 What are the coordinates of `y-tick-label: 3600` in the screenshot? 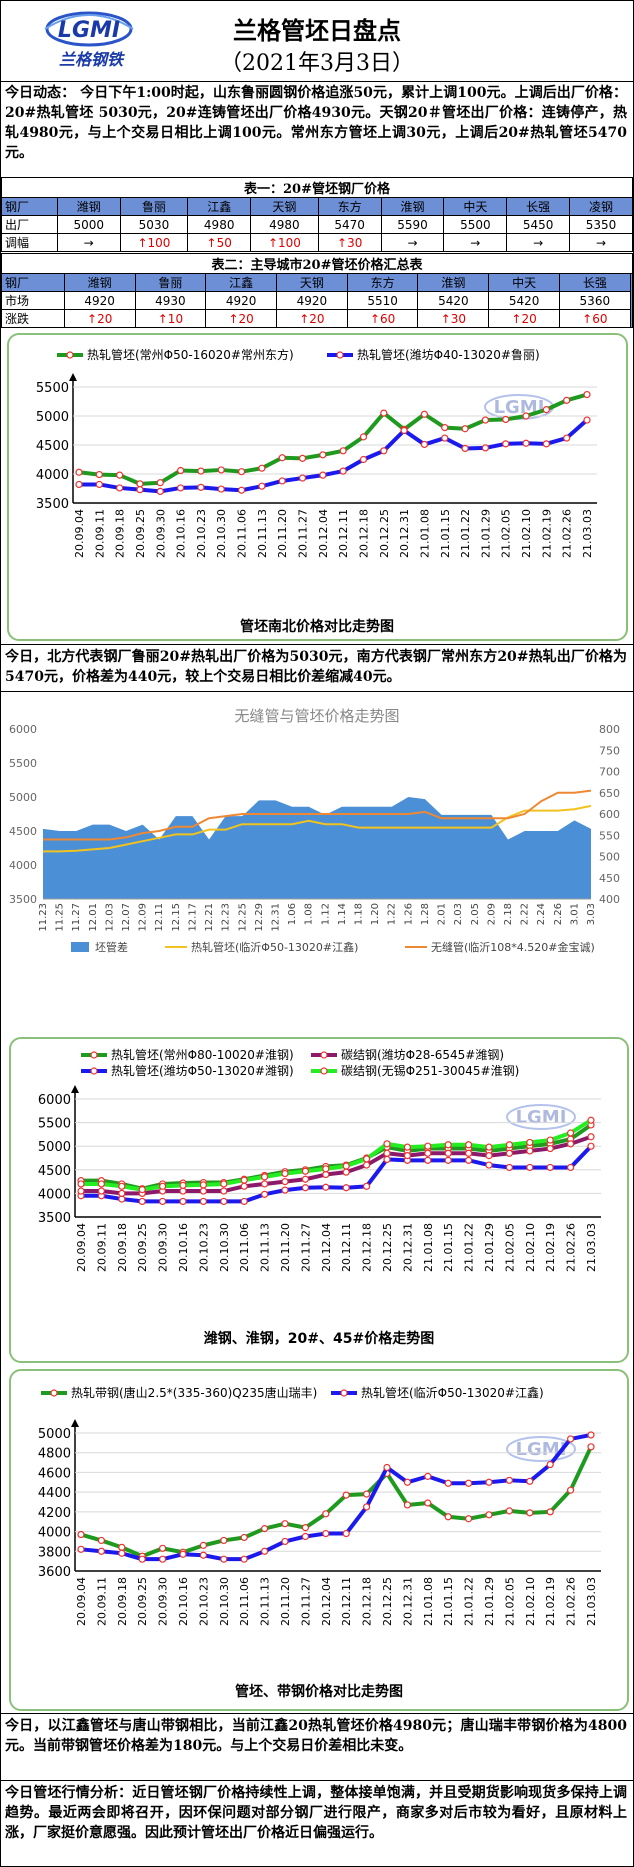 It's located at (54, 1572).